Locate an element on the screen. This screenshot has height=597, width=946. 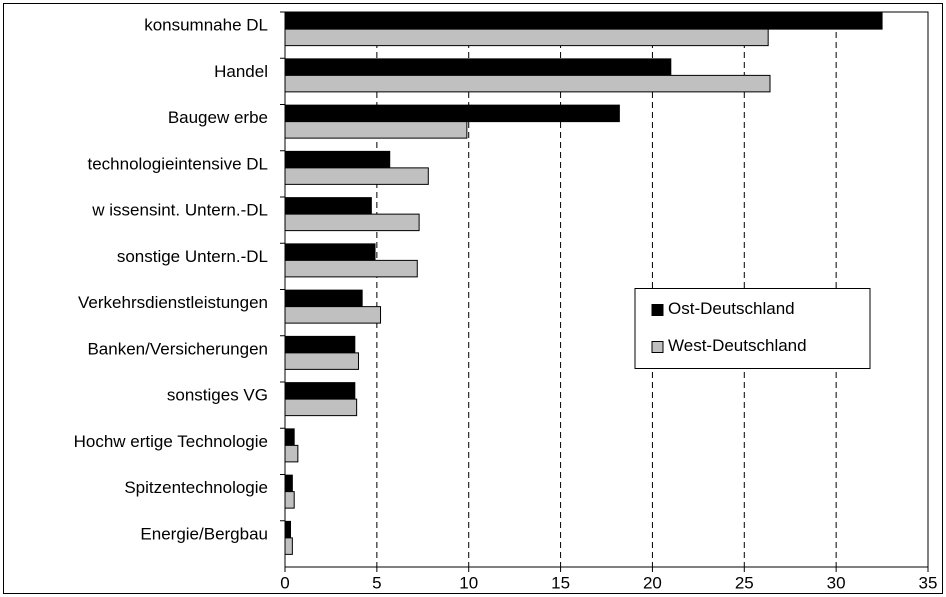
x-tick-label: 30 is located at coordinates (836, 582).